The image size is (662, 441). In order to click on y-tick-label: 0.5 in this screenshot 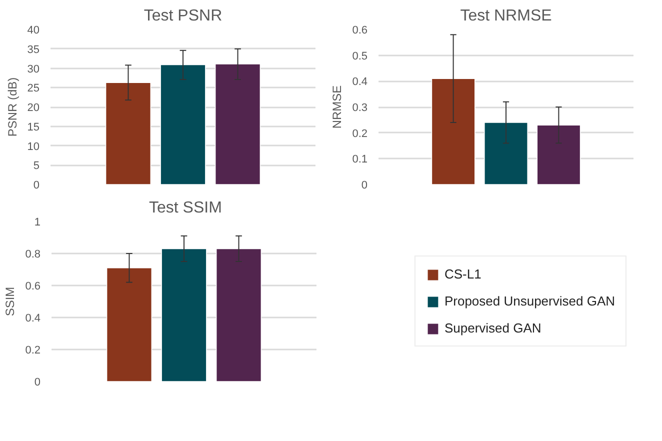, I will do `click(360, 56)`.